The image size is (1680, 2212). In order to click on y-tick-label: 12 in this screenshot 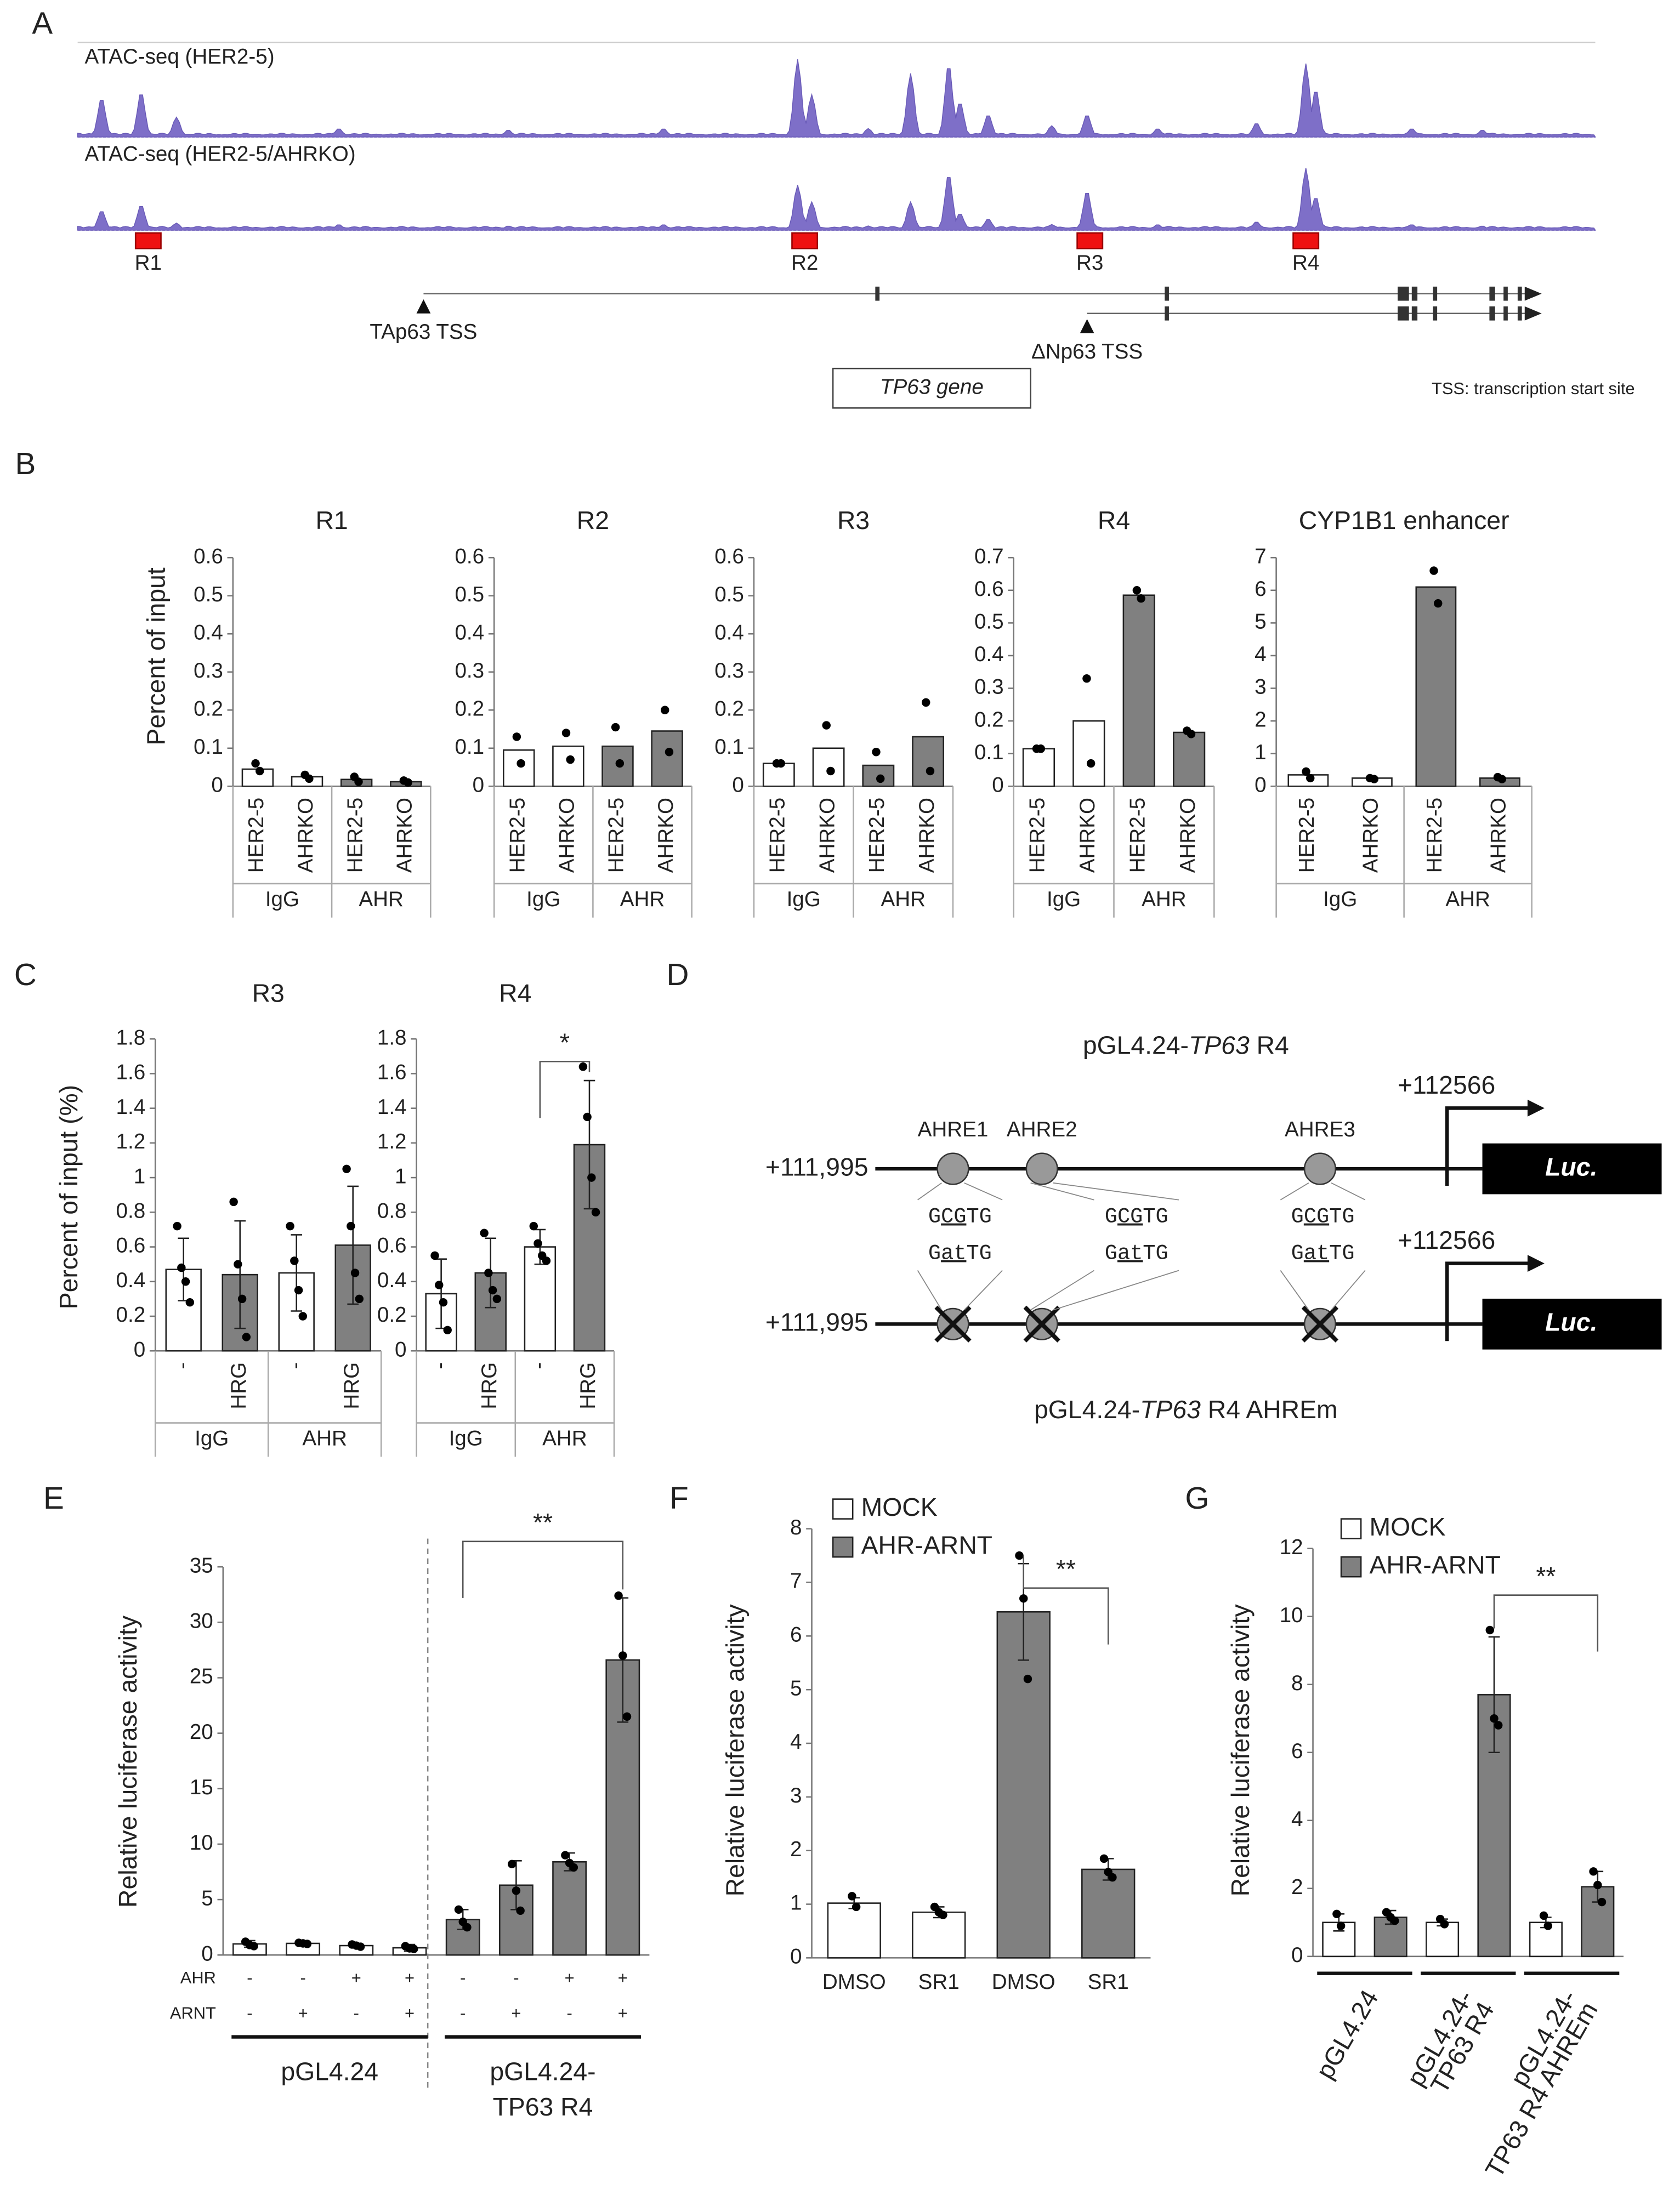, I will do `click(1291, 1548)`.